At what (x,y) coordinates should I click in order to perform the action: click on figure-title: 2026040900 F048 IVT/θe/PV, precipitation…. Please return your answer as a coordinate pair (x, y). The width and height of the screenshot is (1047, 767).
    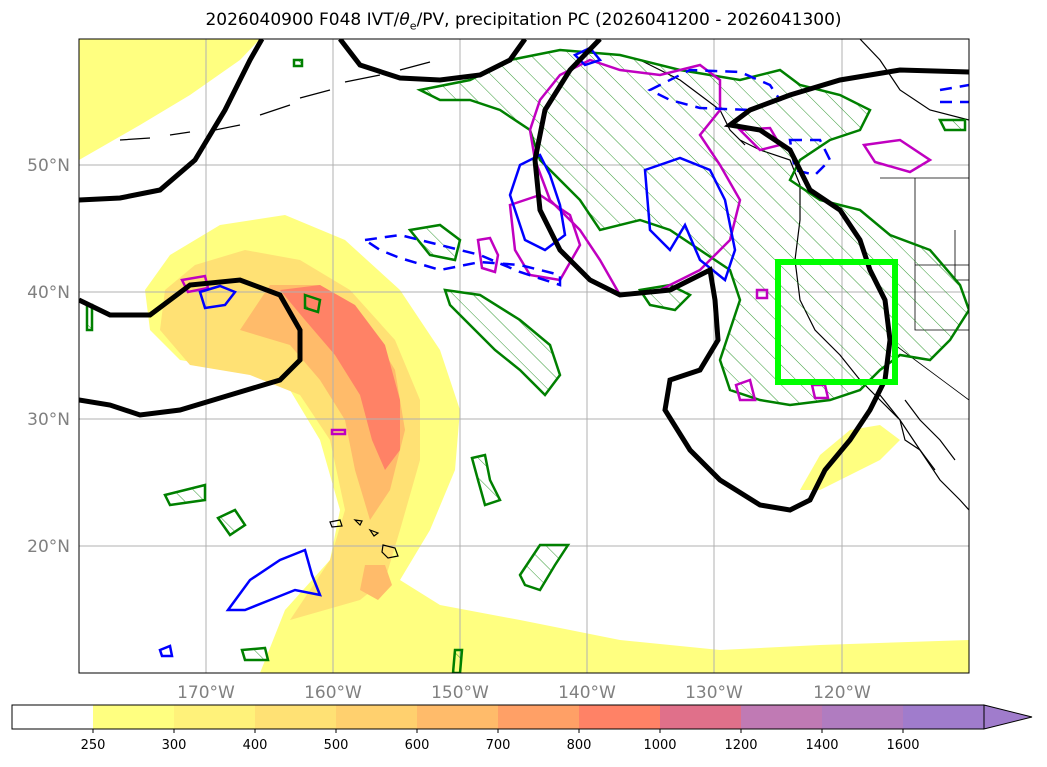
    Looking at the image, I should click on (523, 21).